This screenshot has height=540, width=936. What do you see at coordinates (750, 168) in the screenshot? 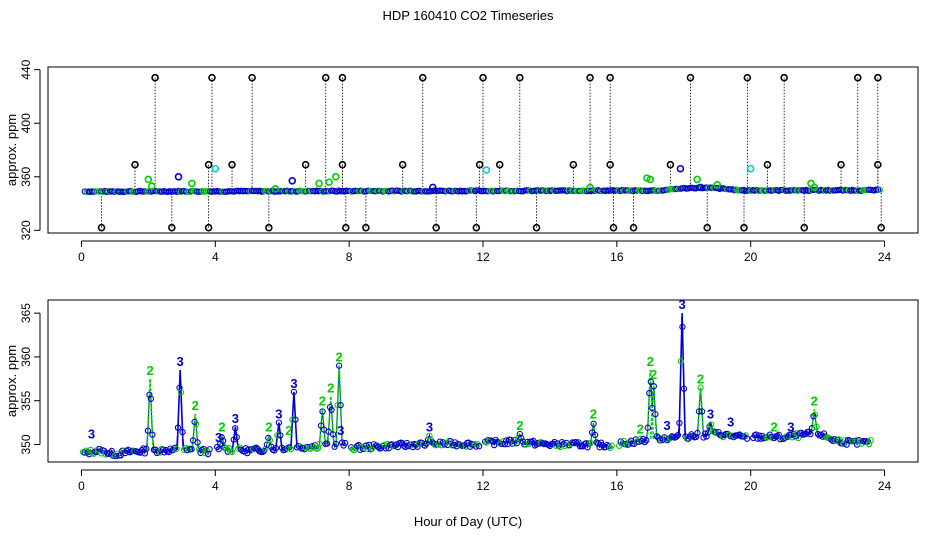
I see `flag-cyan-marker` at bounding box center [750, 168].